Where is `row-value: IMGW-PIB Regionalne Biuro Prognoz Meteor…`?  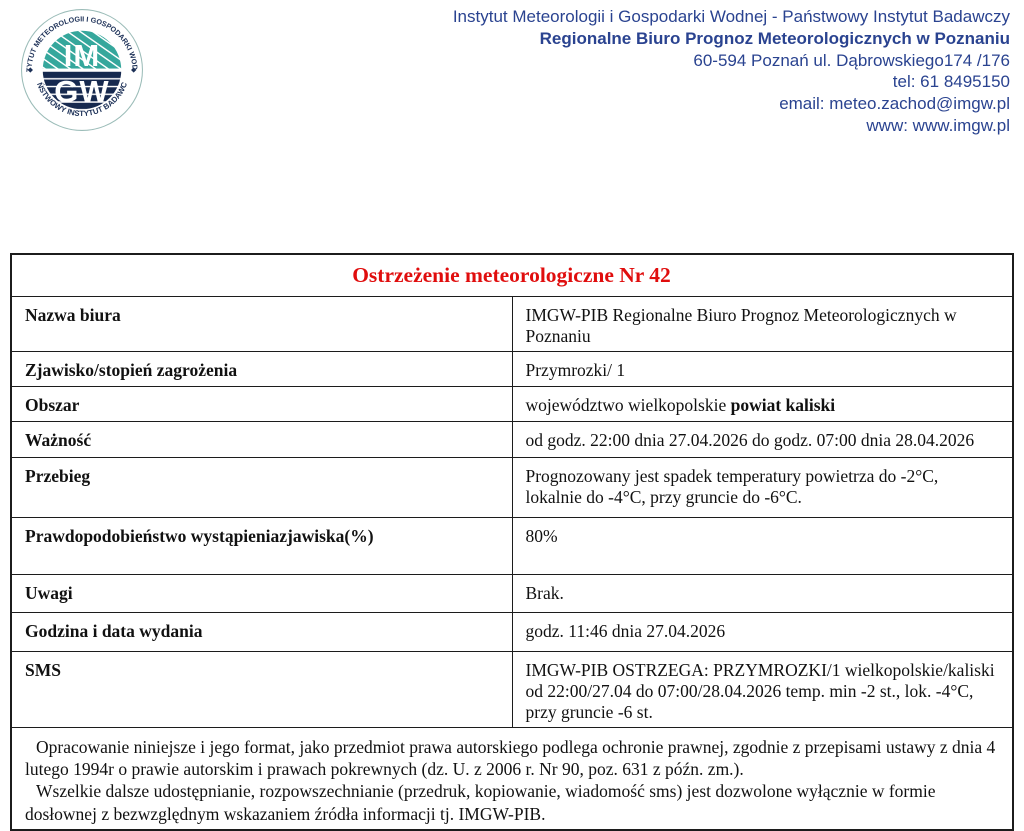
row-value: IMGW-PIB Regionalne Biuro Prognoz Meteor… is located at coordinates (762, 323).